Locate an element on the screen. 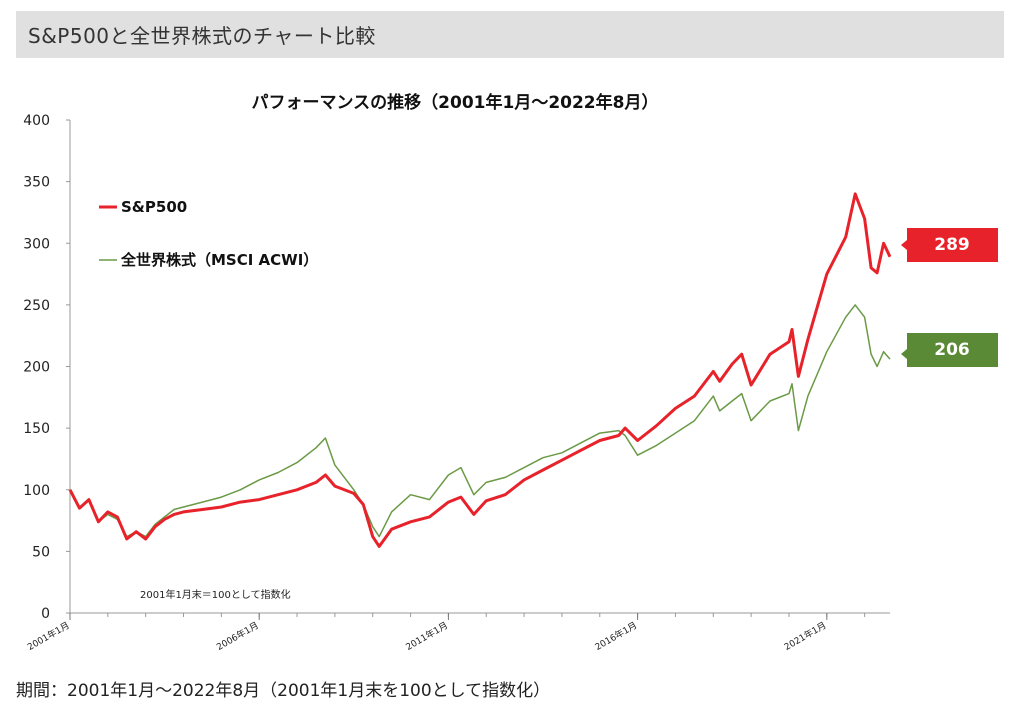 Image resolution: width=1024 pixels, height=710 pixels. y-tick-label: 100 is located at coordinates (36, 491).